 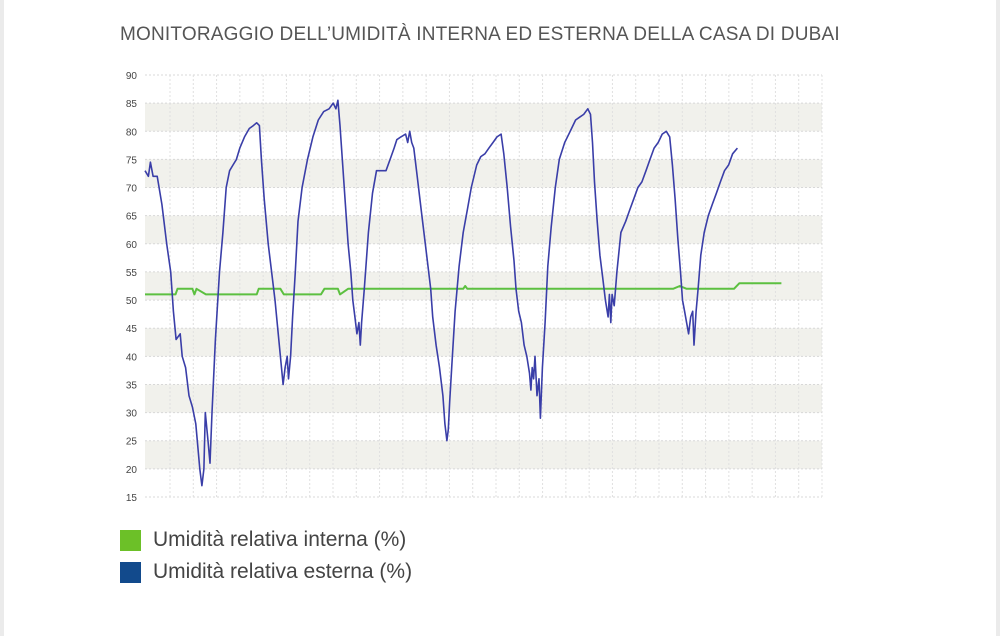 What do you see at coordinates (132, 217) in the screenshot?
I see `y-tick-label: 65` at bounding box center [132, 217].